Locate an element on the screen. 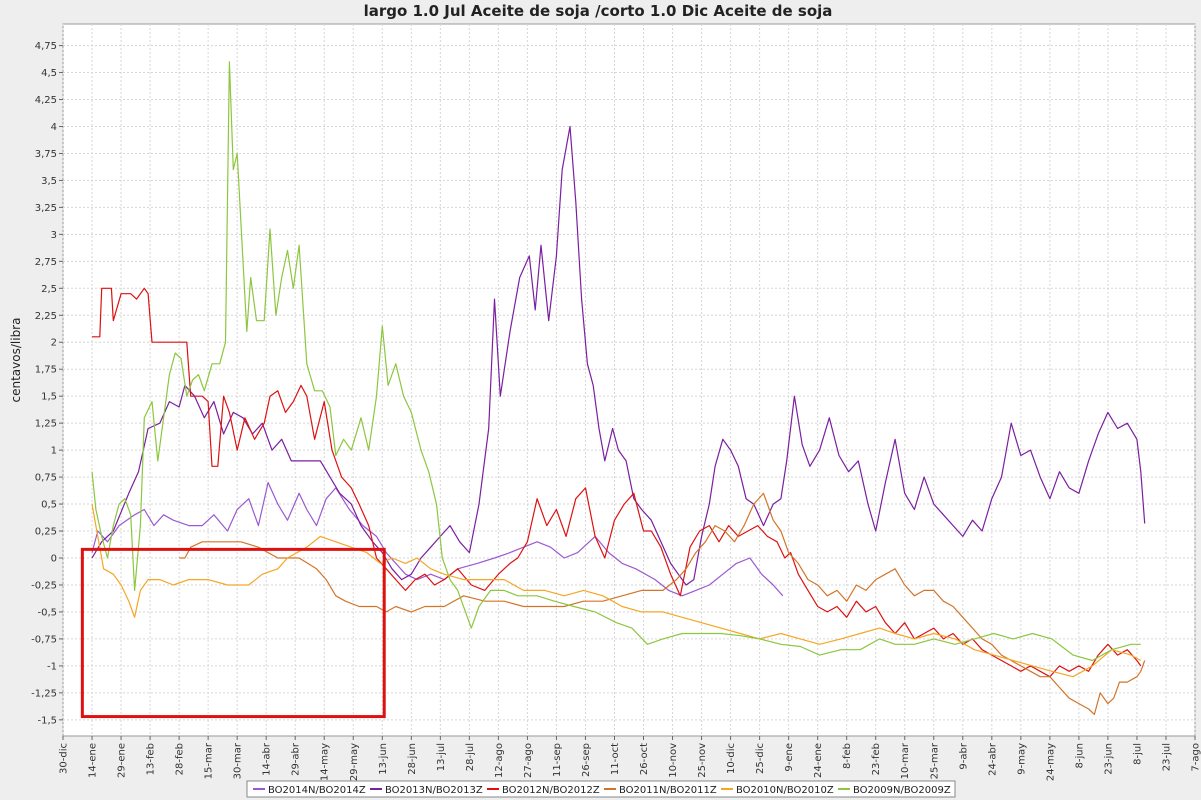  x-tick-label: 10-mar is located at coordinates (905, 760).